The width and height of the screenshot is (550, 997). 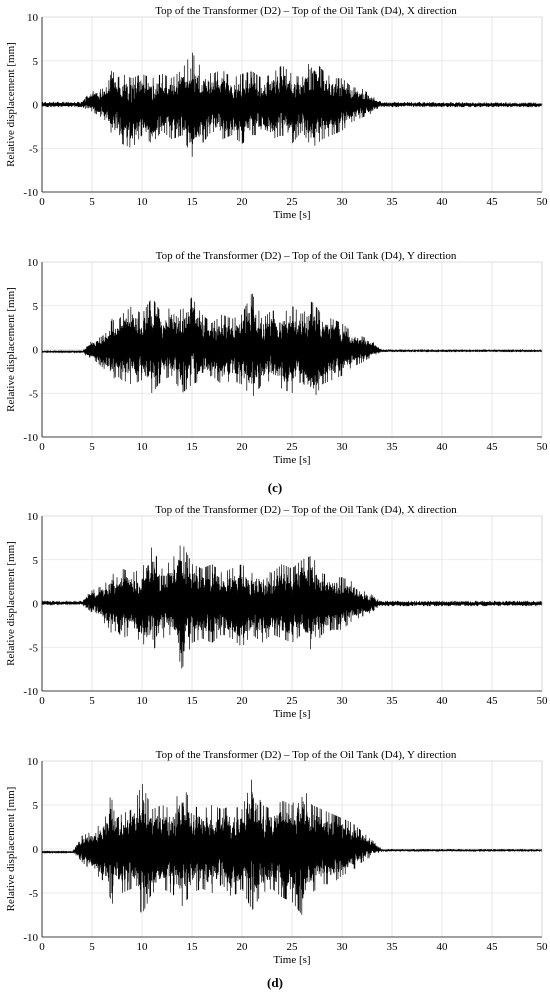 I want to click on subfigure-label-c: (c), so click(x=275, y=487).